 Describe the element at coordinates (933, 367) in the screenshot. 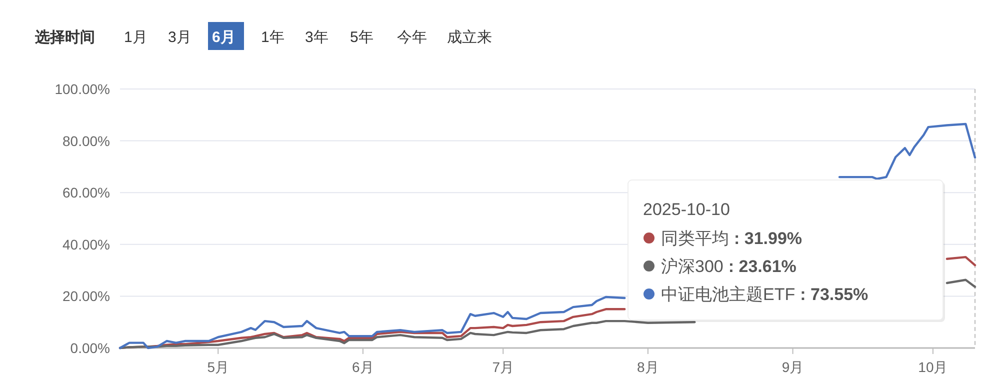

I see `x-tick-label: 10月` at that location.